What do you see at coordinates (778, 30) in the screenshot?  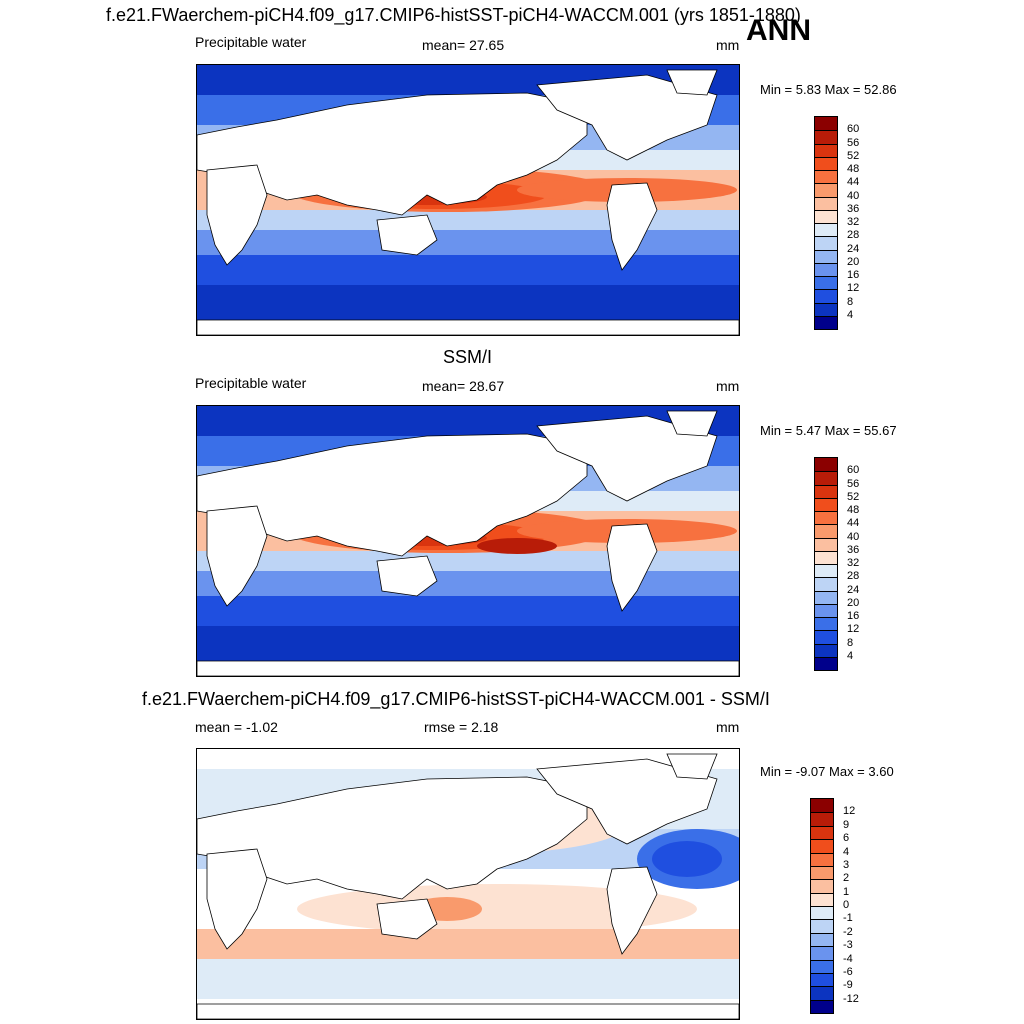 I see `season-label: ANN` at bounding box center [778, 30].